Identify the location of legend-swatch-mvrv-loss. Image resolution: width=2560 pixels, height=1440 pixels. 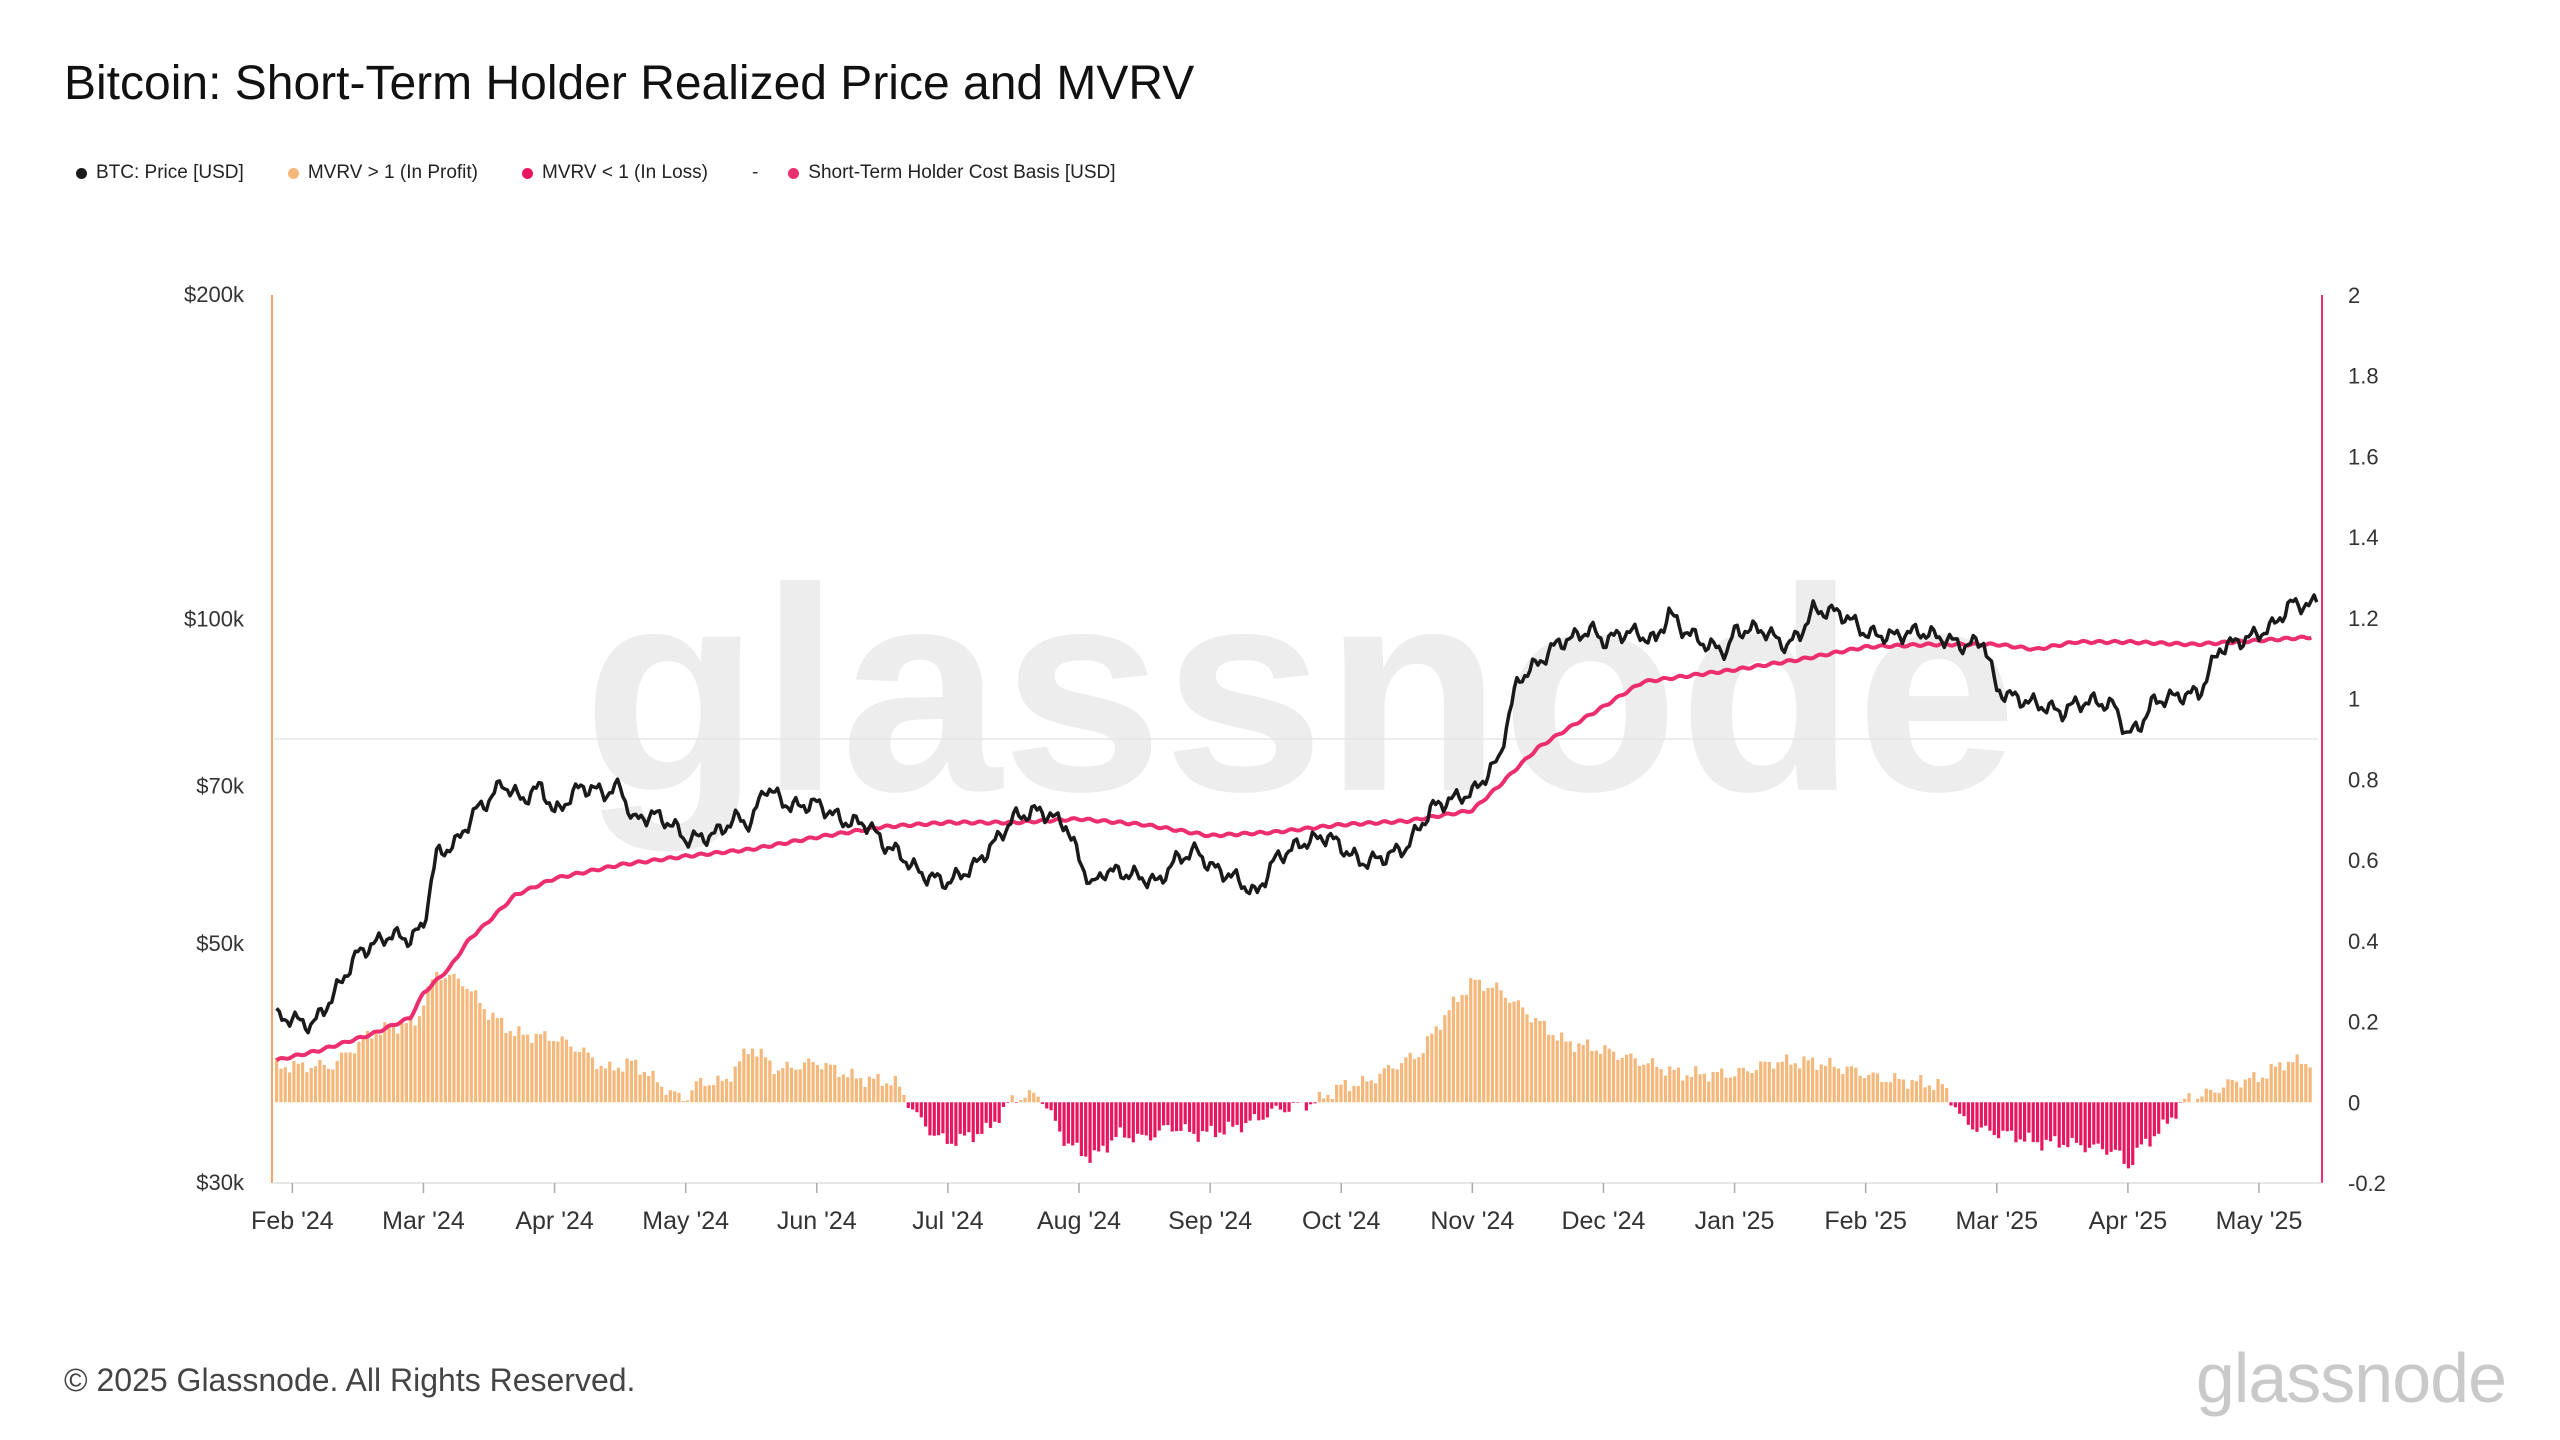
(527, 173).